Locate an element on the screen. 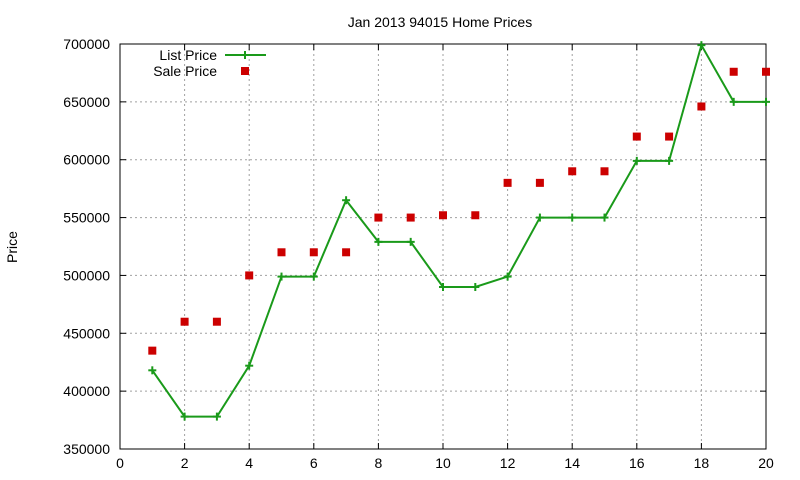 The height and width of the screenshot is (480, 800). y-tick-label: 500000 is located at coordinates (86, 275).